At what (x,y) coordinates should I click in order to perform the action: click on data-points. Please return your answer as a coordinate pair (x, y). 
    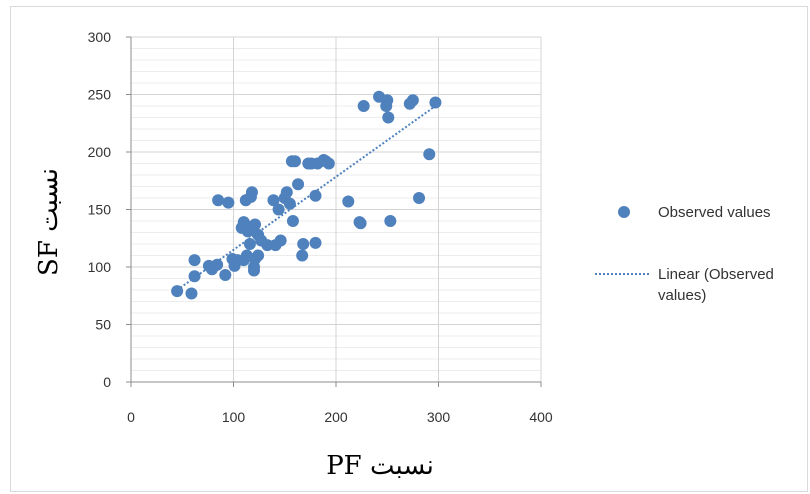
    Looking at the image, I should click on (306, 195).